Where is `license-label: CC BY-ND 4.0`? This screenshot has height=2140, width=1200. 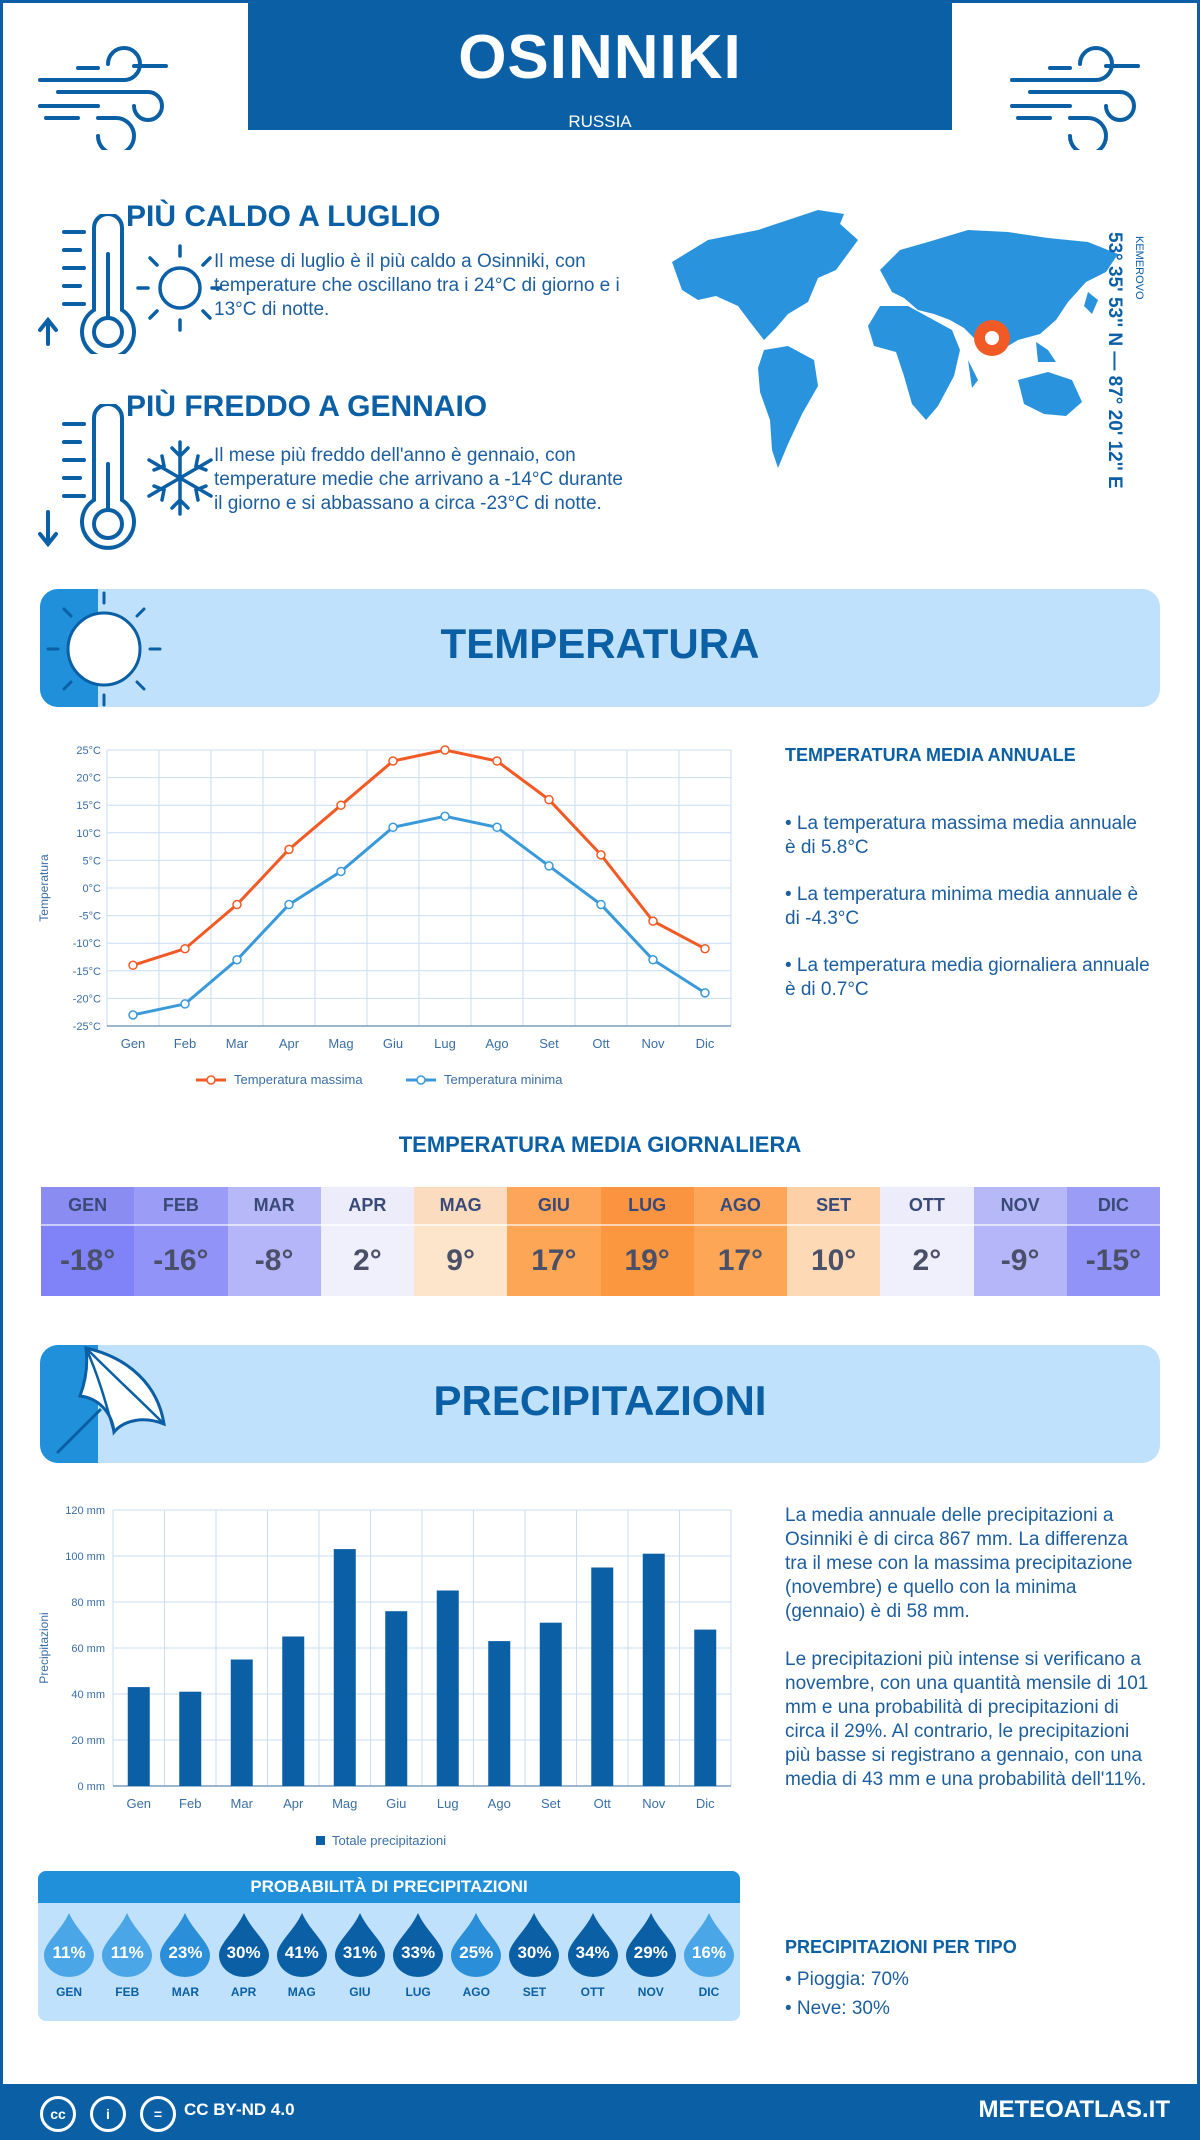 license-label: CC BY-ND 4.0 is located at coordinates (239, 2109).